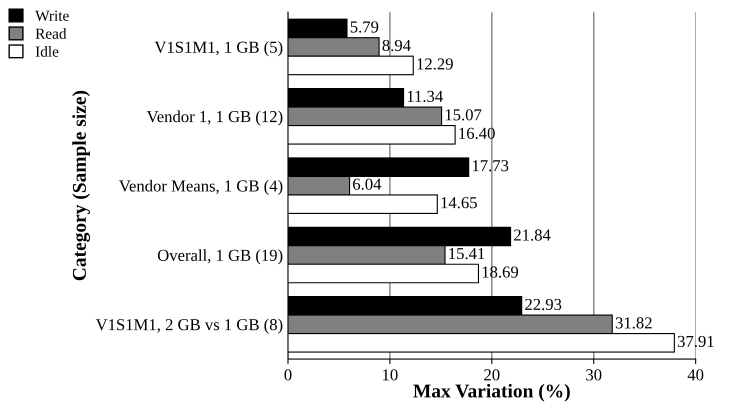 This screenshot has width=748, height=408. What do you see at coordinates (491, 393) in the screenshot?
I see `x-axis-title: Max Variation (%)` at bounding box center [491, 393].